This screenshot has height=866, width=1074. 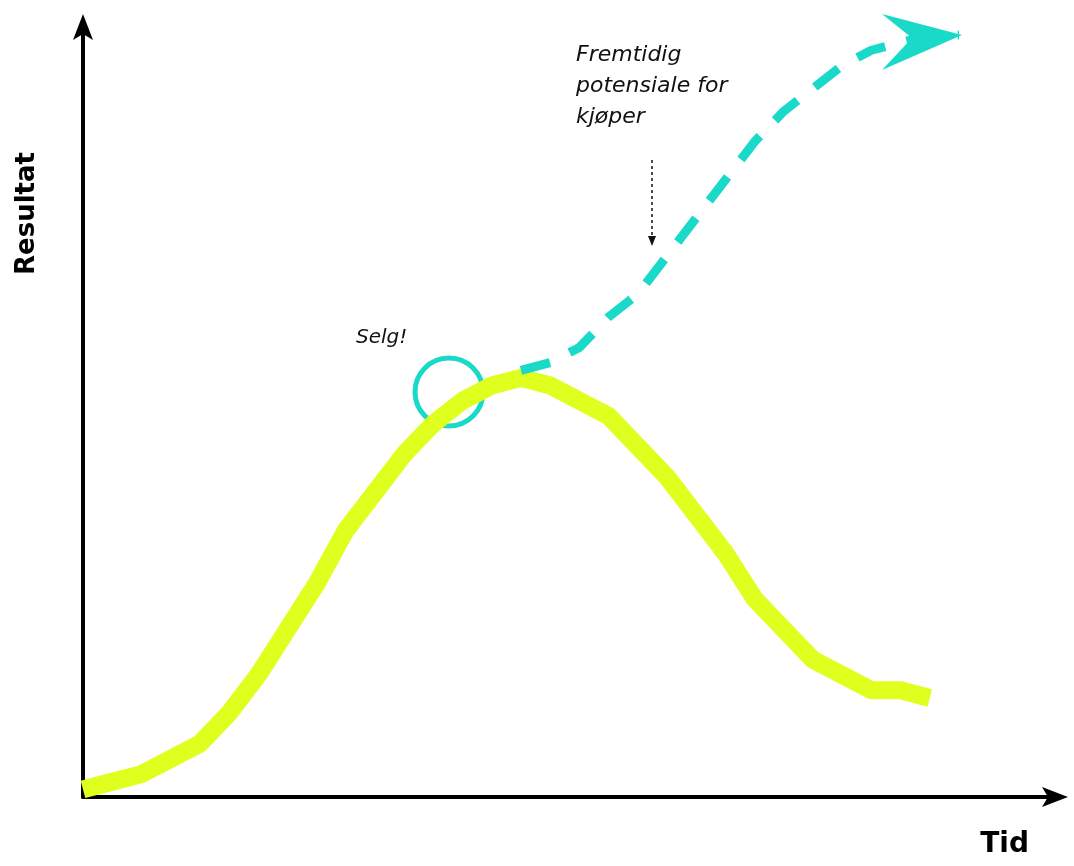 I want to click on x-axis-title: Tid, so click(x=1005, y=842).